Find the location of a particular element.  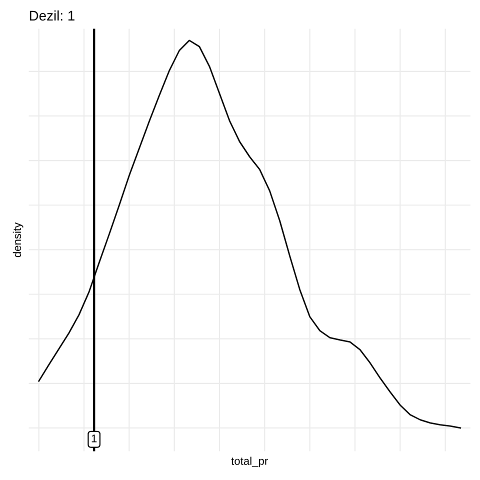

text: 1 is located at coordinates (94, 438).